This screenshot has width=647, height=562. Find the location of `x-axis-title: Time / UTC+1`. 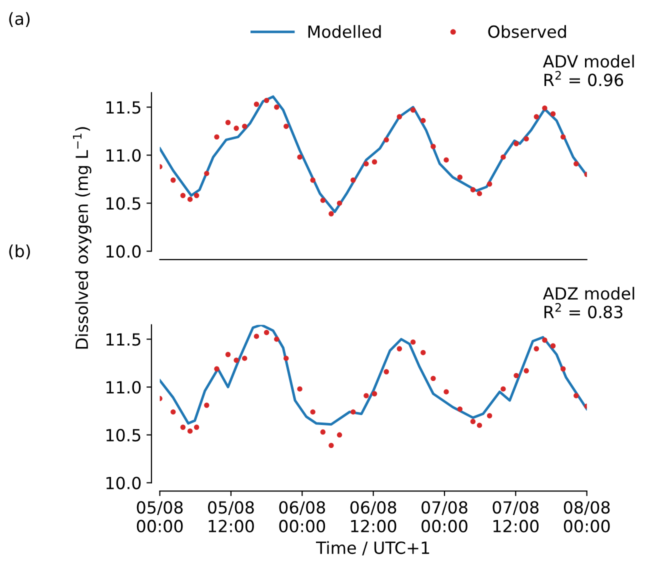

x-axis-title: Time / UTC+1 is located at coordinates (373, 548).